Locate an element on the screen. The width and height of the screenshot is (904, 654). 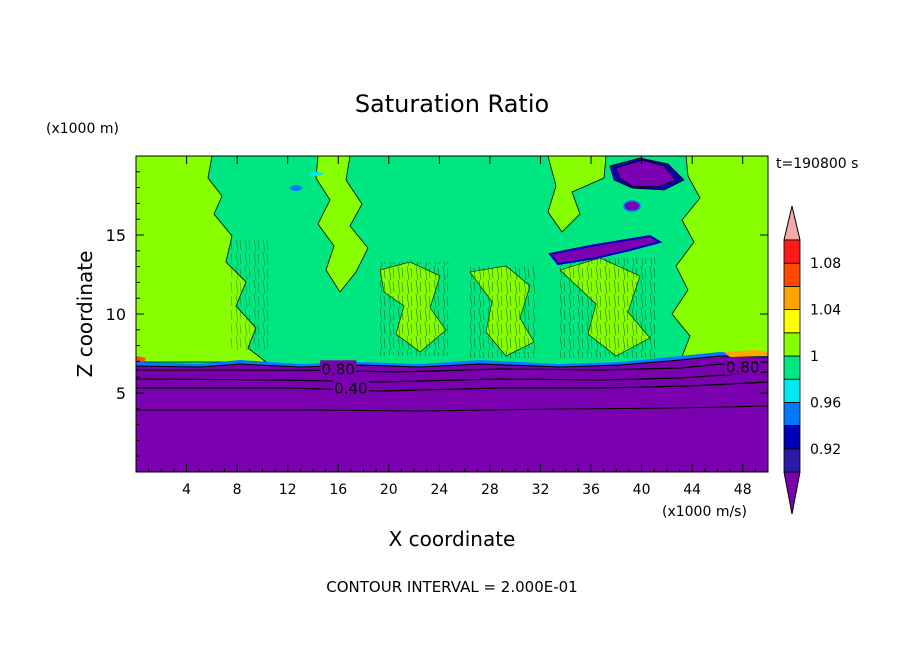
y-unit-label: (x1000 m) is located at coordinates (82, 129).